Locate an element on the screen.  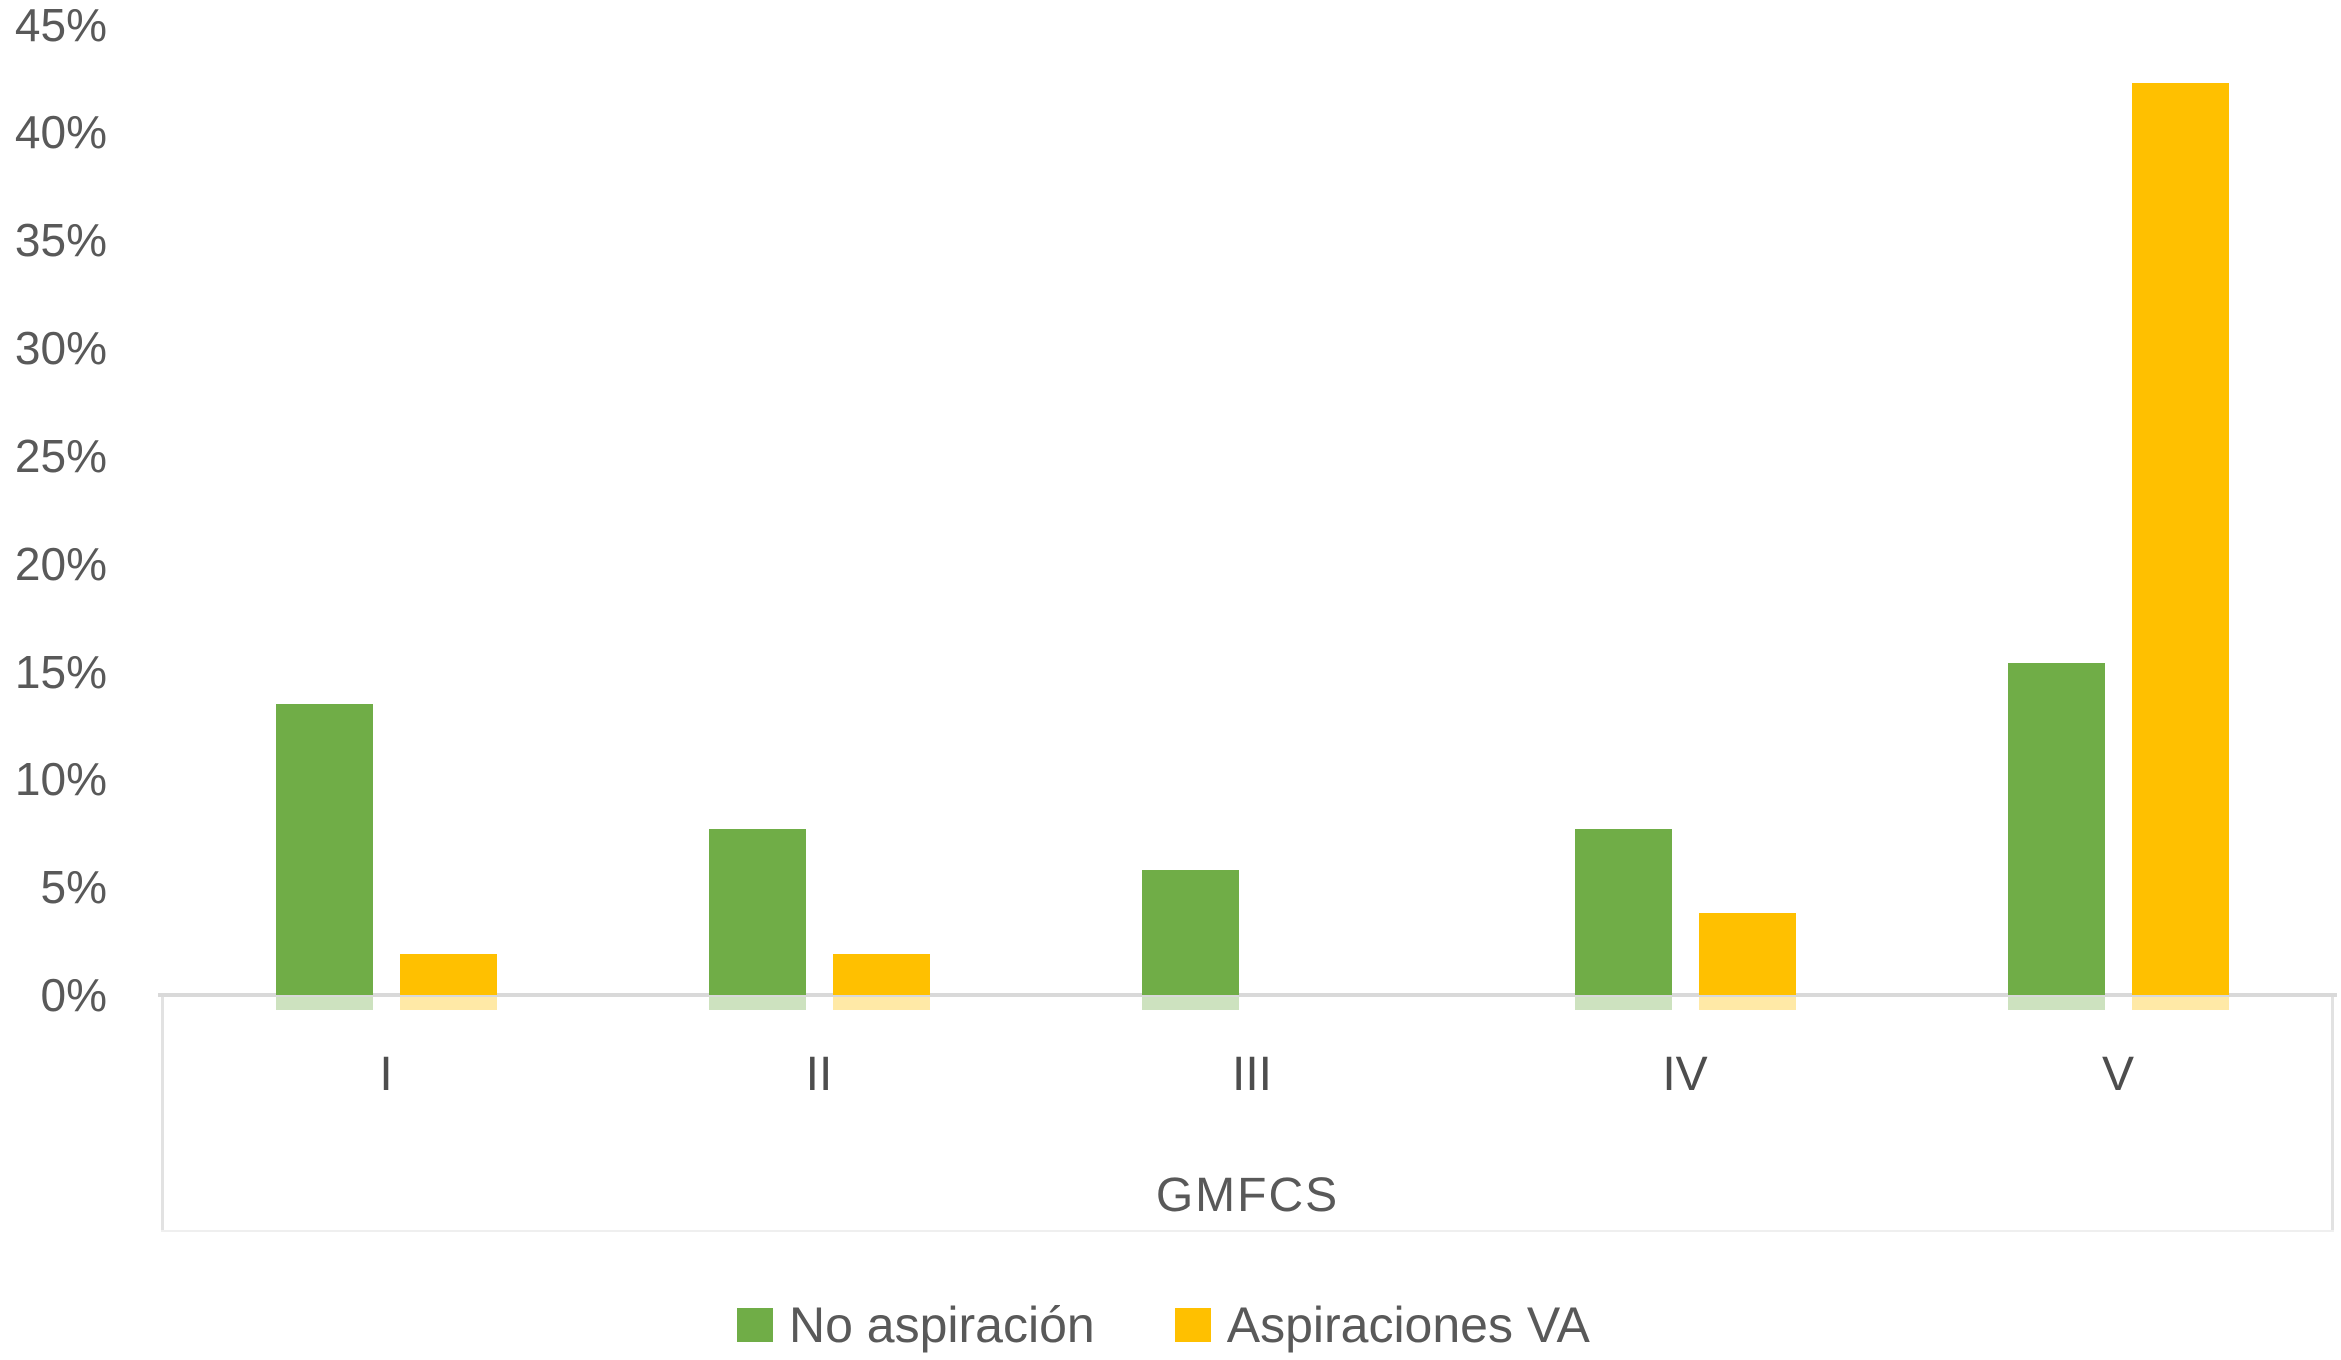
legend-item-aspiraciones-va: Aspiraciones VA is located at coordinates (1382, 1325).